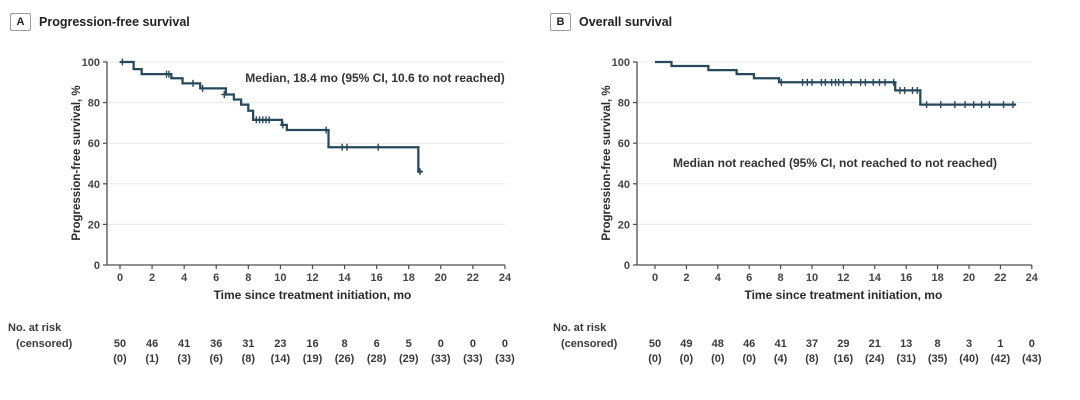 The image size is (1080, 400). What do you see at coordinates (781, 359) in the screenshot?
I see `censored-value: (4)` at bounding box center [781, 359].